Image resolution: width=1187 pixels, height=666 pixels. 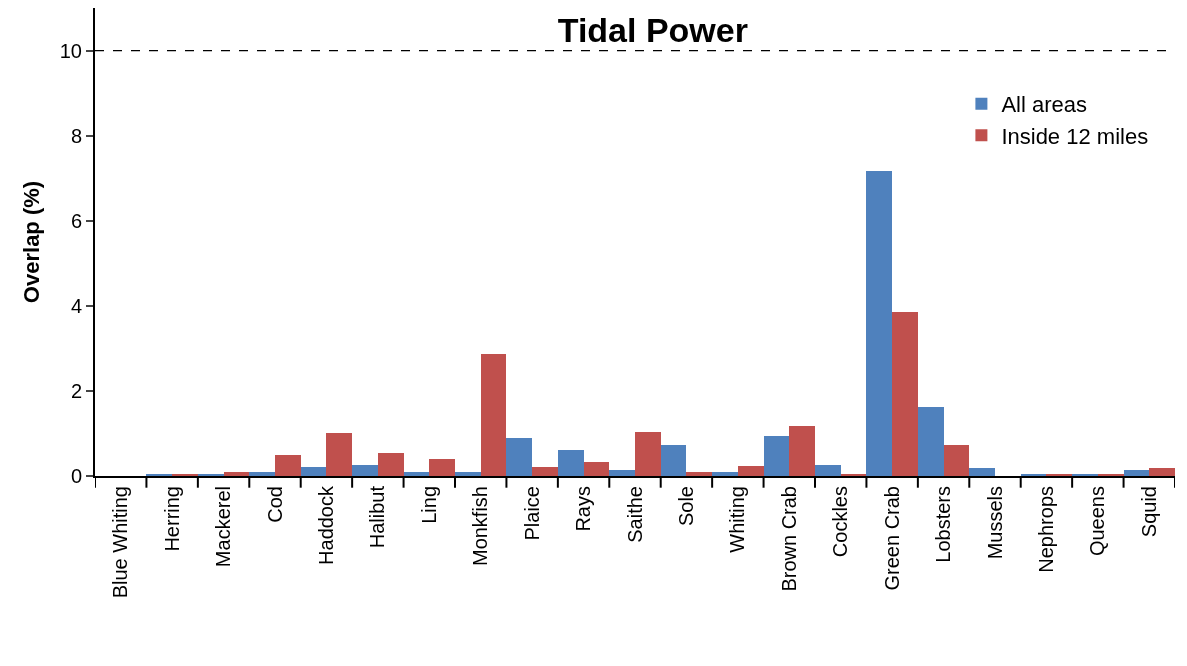 What do you see at coordinates (737, 519) in the screenshot?
I see `x-tick-label: Whiting` at bounding box center [737, 519].